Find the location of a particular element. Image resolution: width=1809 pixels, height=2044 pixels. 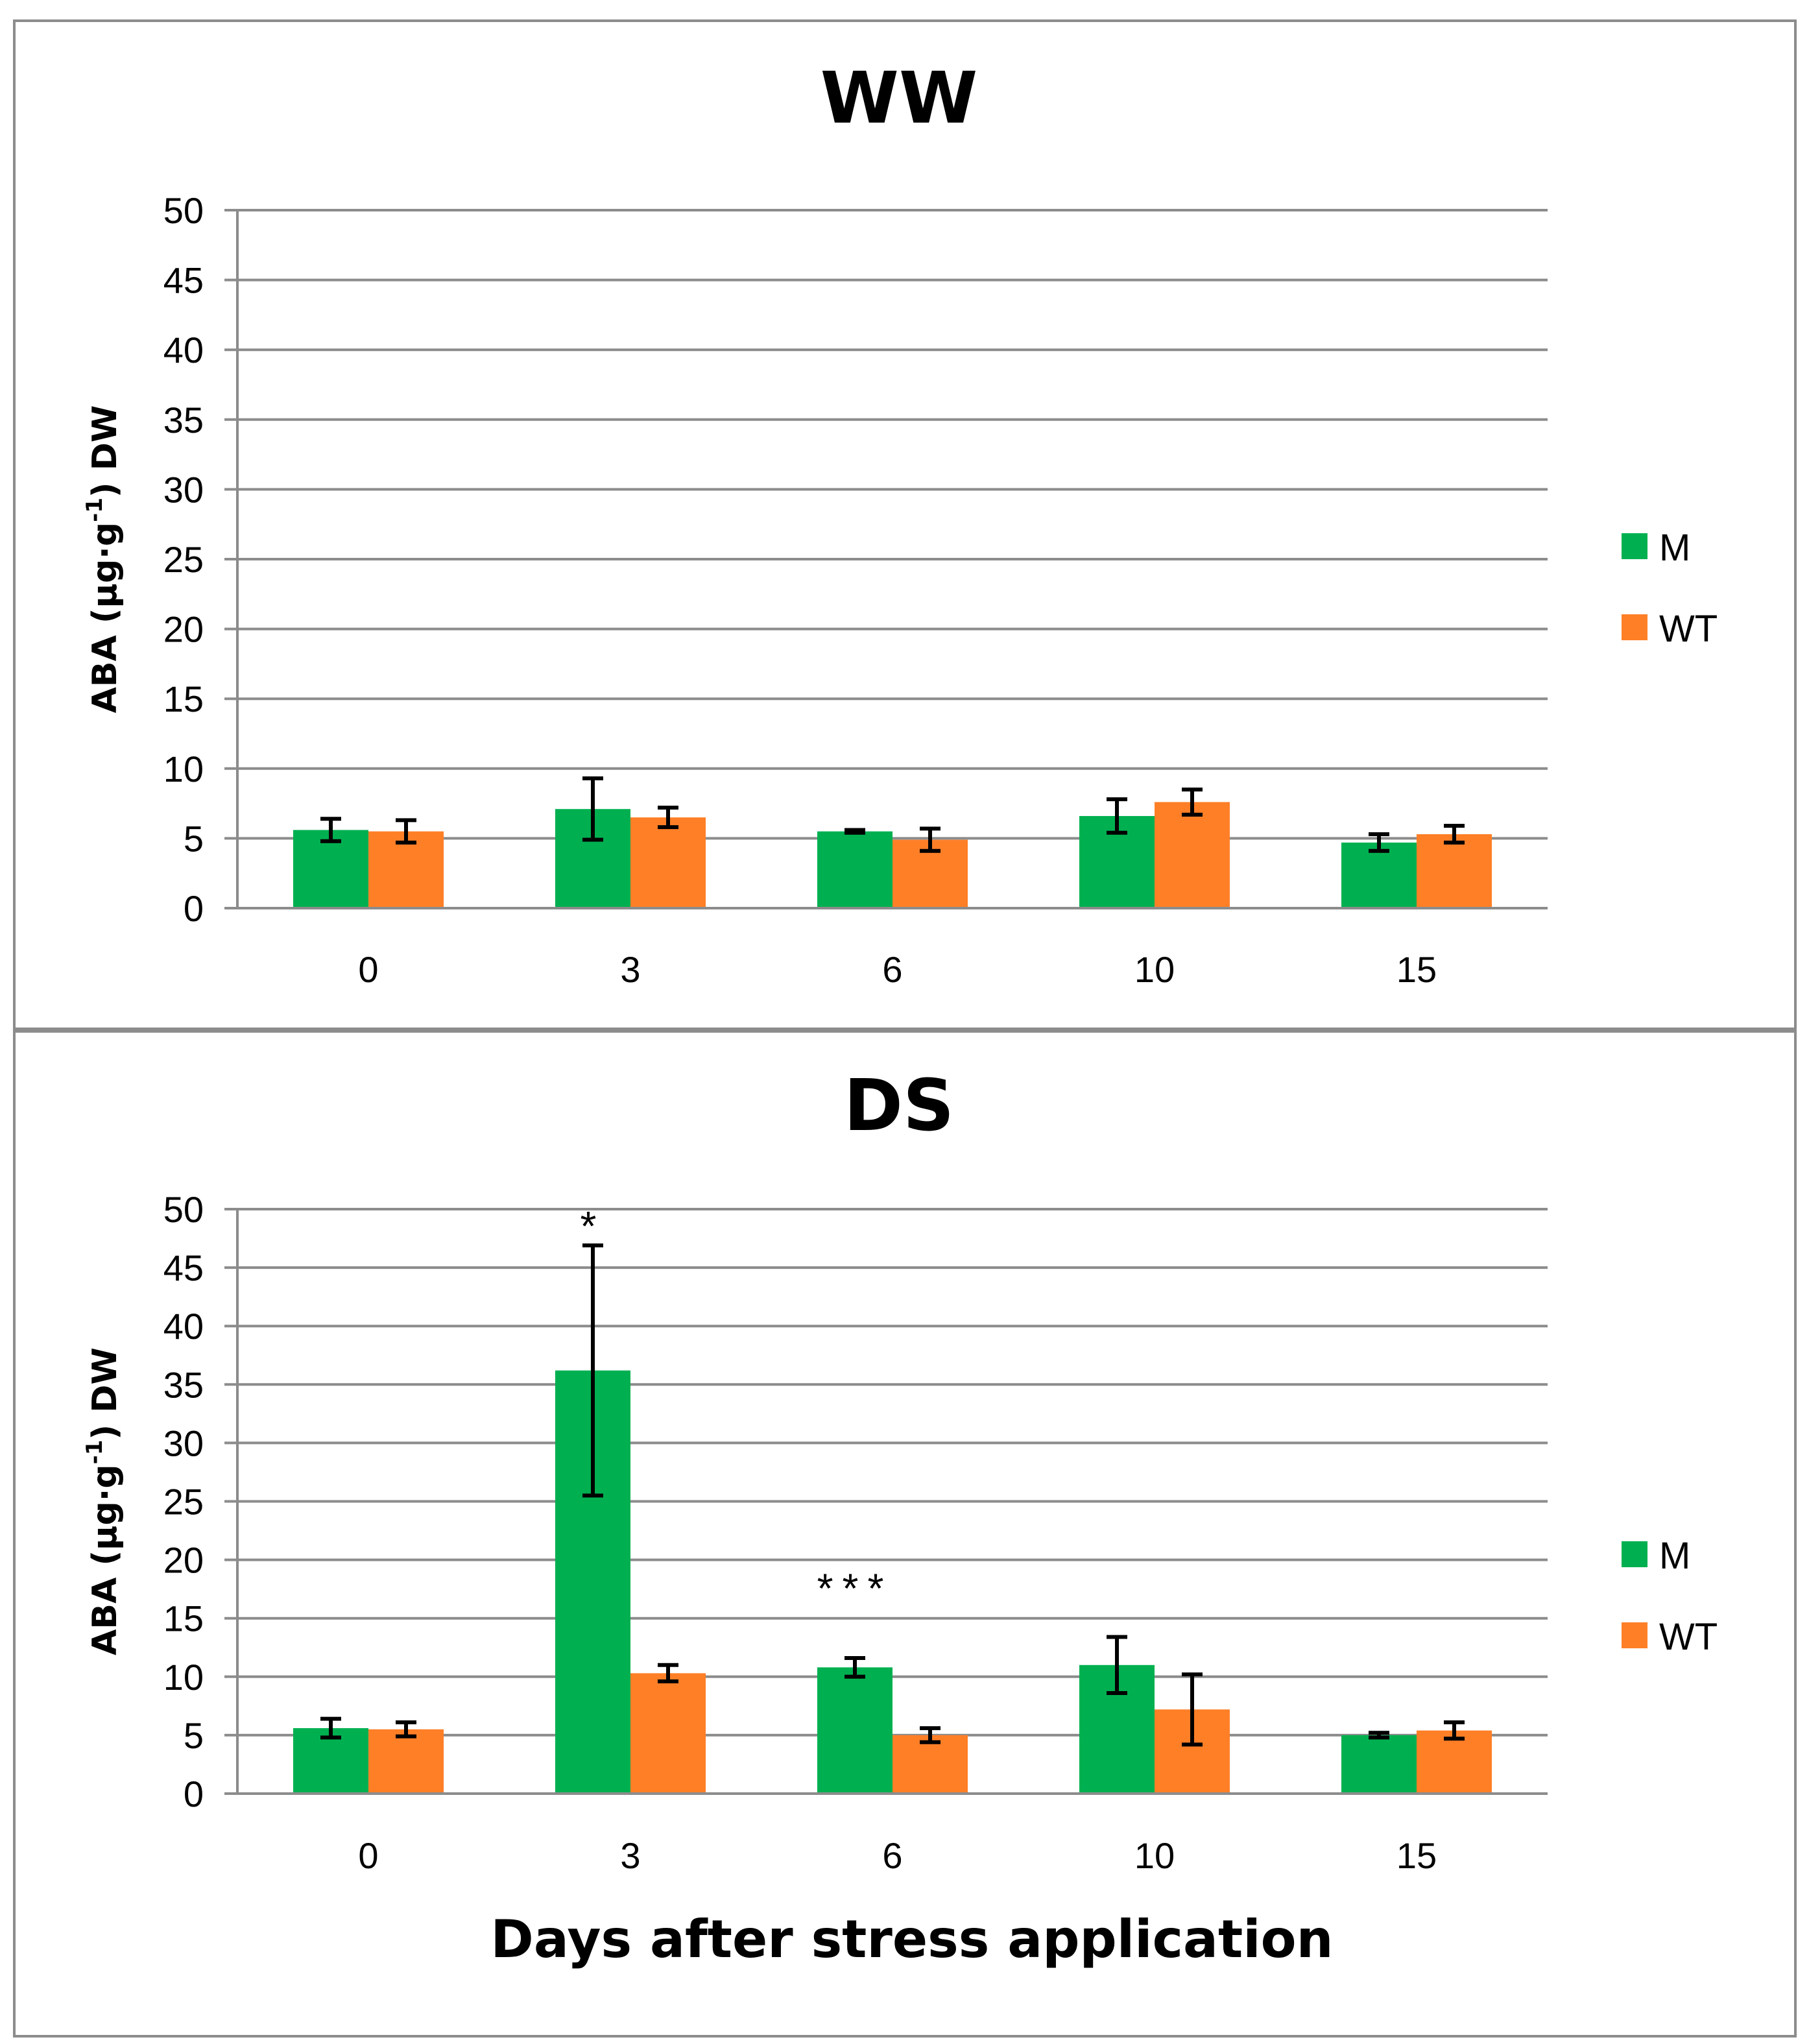

chart-title: WW is located at coordinates (899, 97).